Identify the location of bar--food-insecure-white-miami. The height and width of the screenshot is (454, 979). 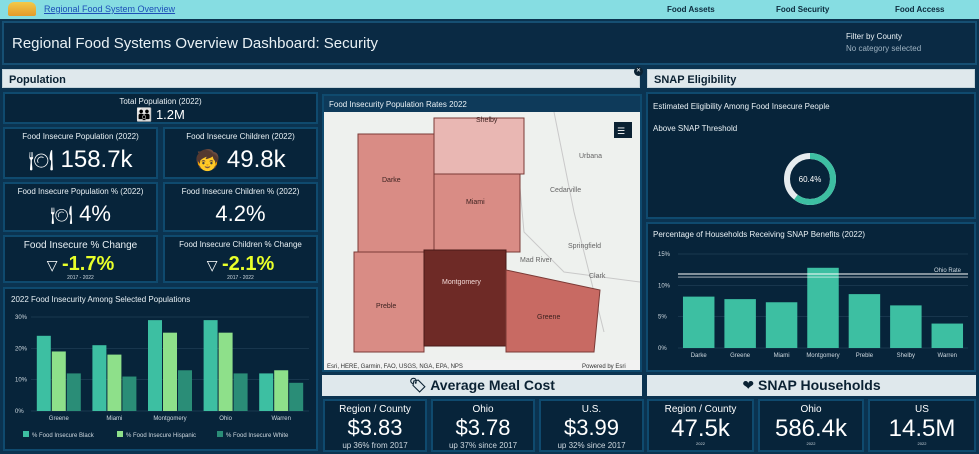
(129, 393).